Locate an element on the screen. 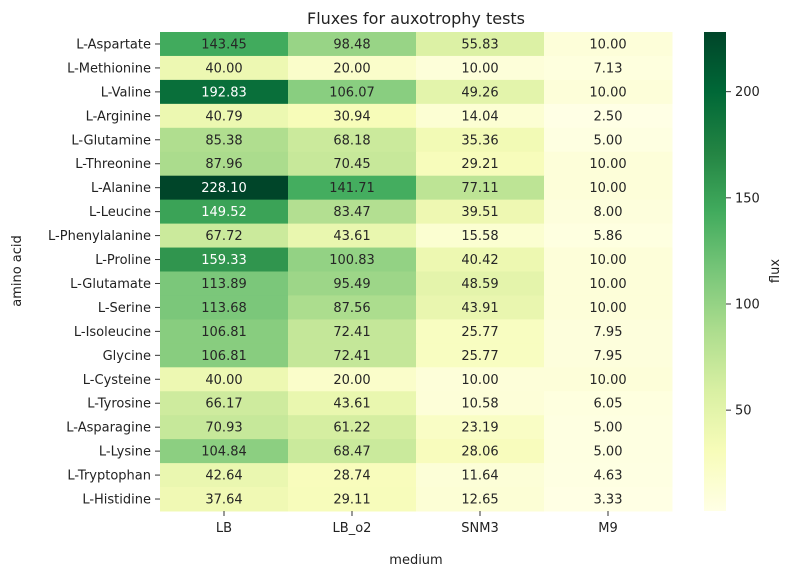  cell-annotation: 87.56 is located at coordinates (351, 308).